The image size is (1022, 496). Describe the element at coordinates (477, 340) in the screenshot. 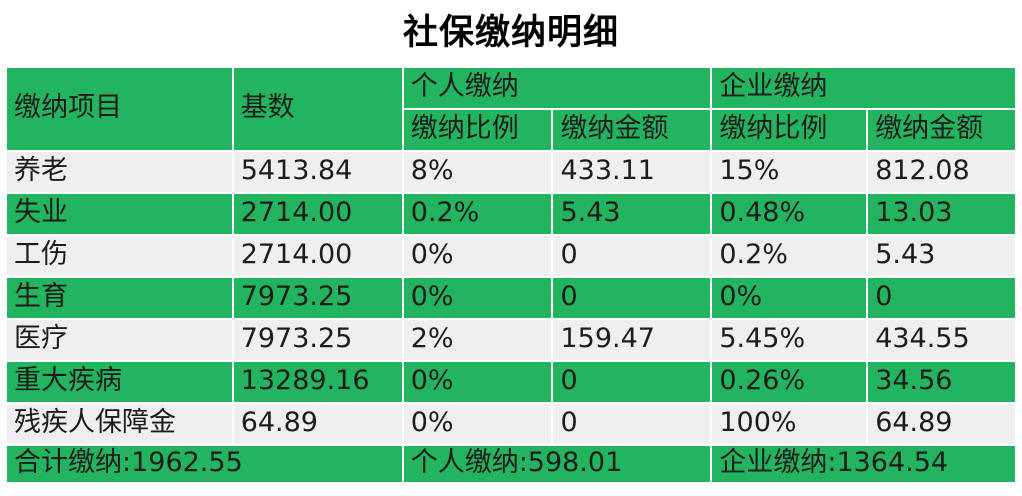

I see `cell-personal-rate: 2%` at that location.